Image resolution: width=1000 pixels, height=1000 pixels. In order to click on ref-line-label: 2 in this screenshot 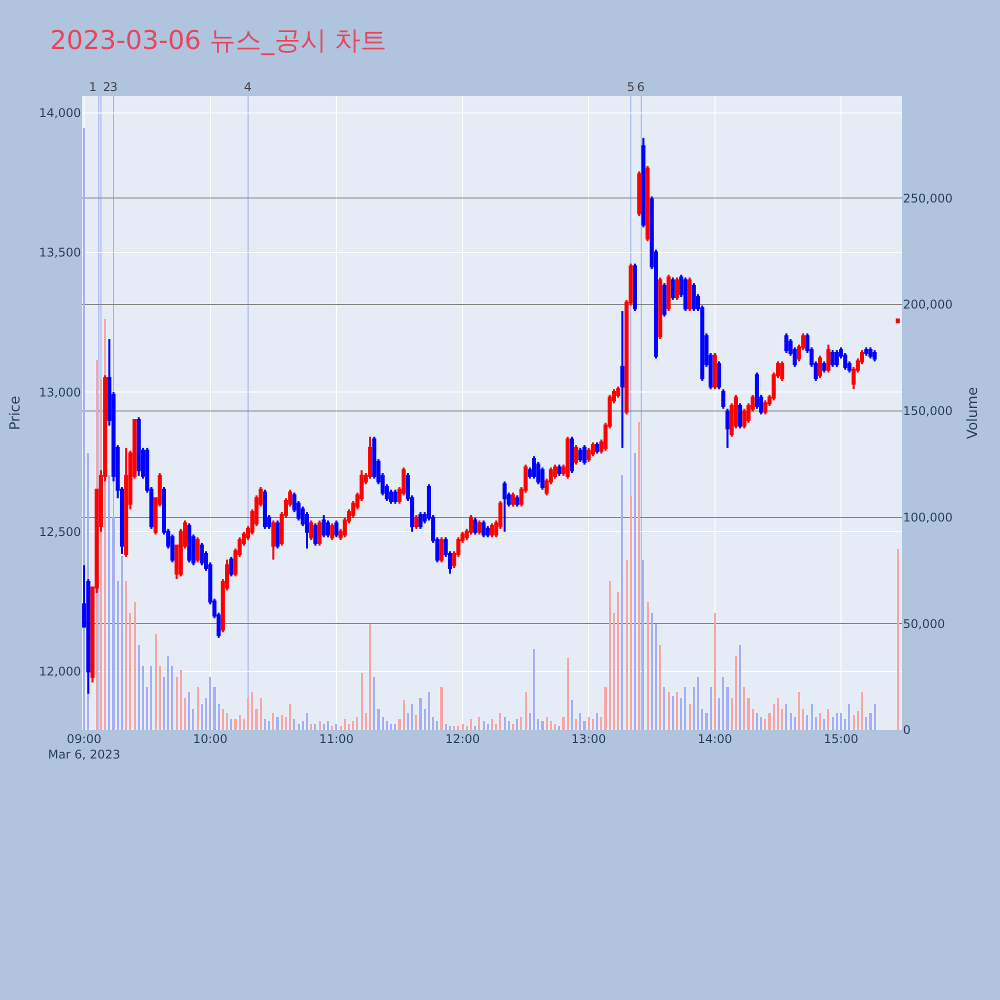, I will do `click(107, 87)`.